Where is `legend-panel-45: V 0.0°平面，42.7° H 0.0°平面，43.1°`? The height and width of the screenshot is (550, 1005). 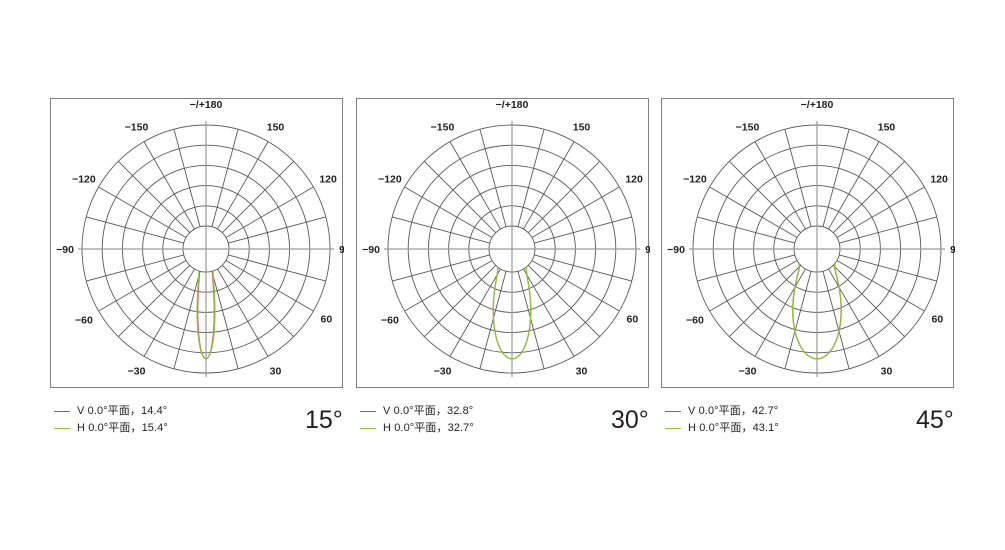
legend-panel-45: V 0.0°平面，42.7° H 0.0°平面，43.1° is located at coordinates (722, 420).